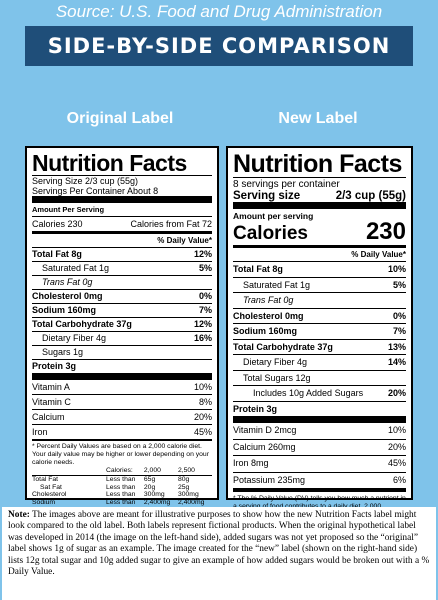 The height and width of the screenshot is (600, 438). What do you see at coordinates (122, 225) in the screenshot?
I see `old-calories-row: Calories 230 Calories from Fat 72` at bounding box center [122, 225].